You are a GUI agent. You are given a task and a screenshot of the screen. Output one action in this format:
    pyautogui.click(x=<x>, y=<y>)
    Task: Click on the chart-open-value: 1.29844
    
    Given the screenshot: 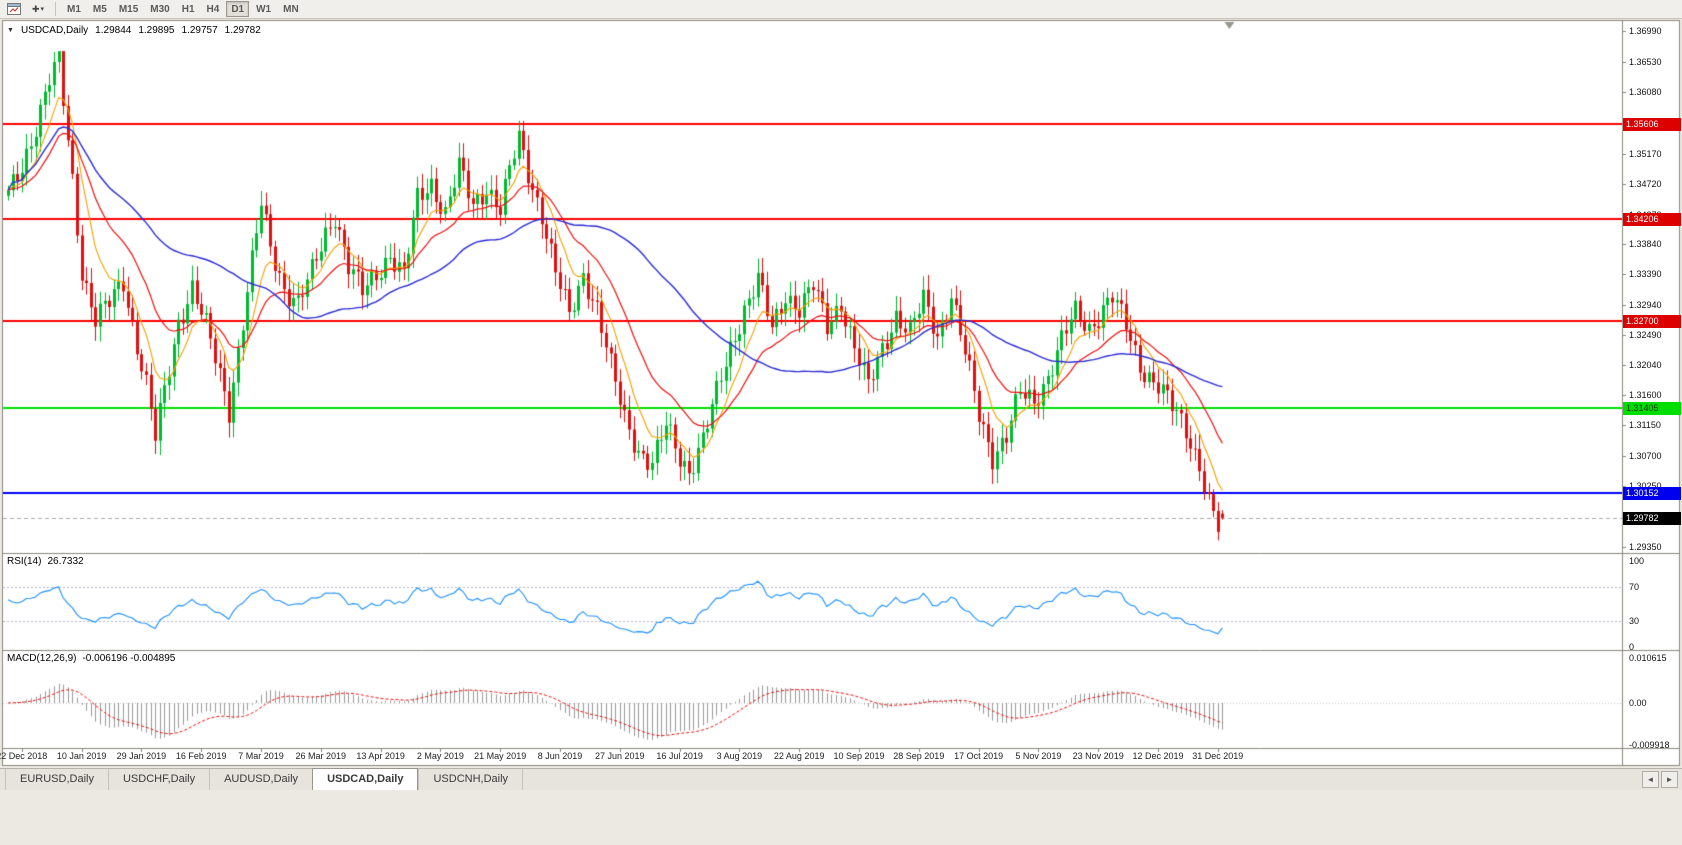 What is the action you would take?
    pyautogui.click(x=113, y=30)
    